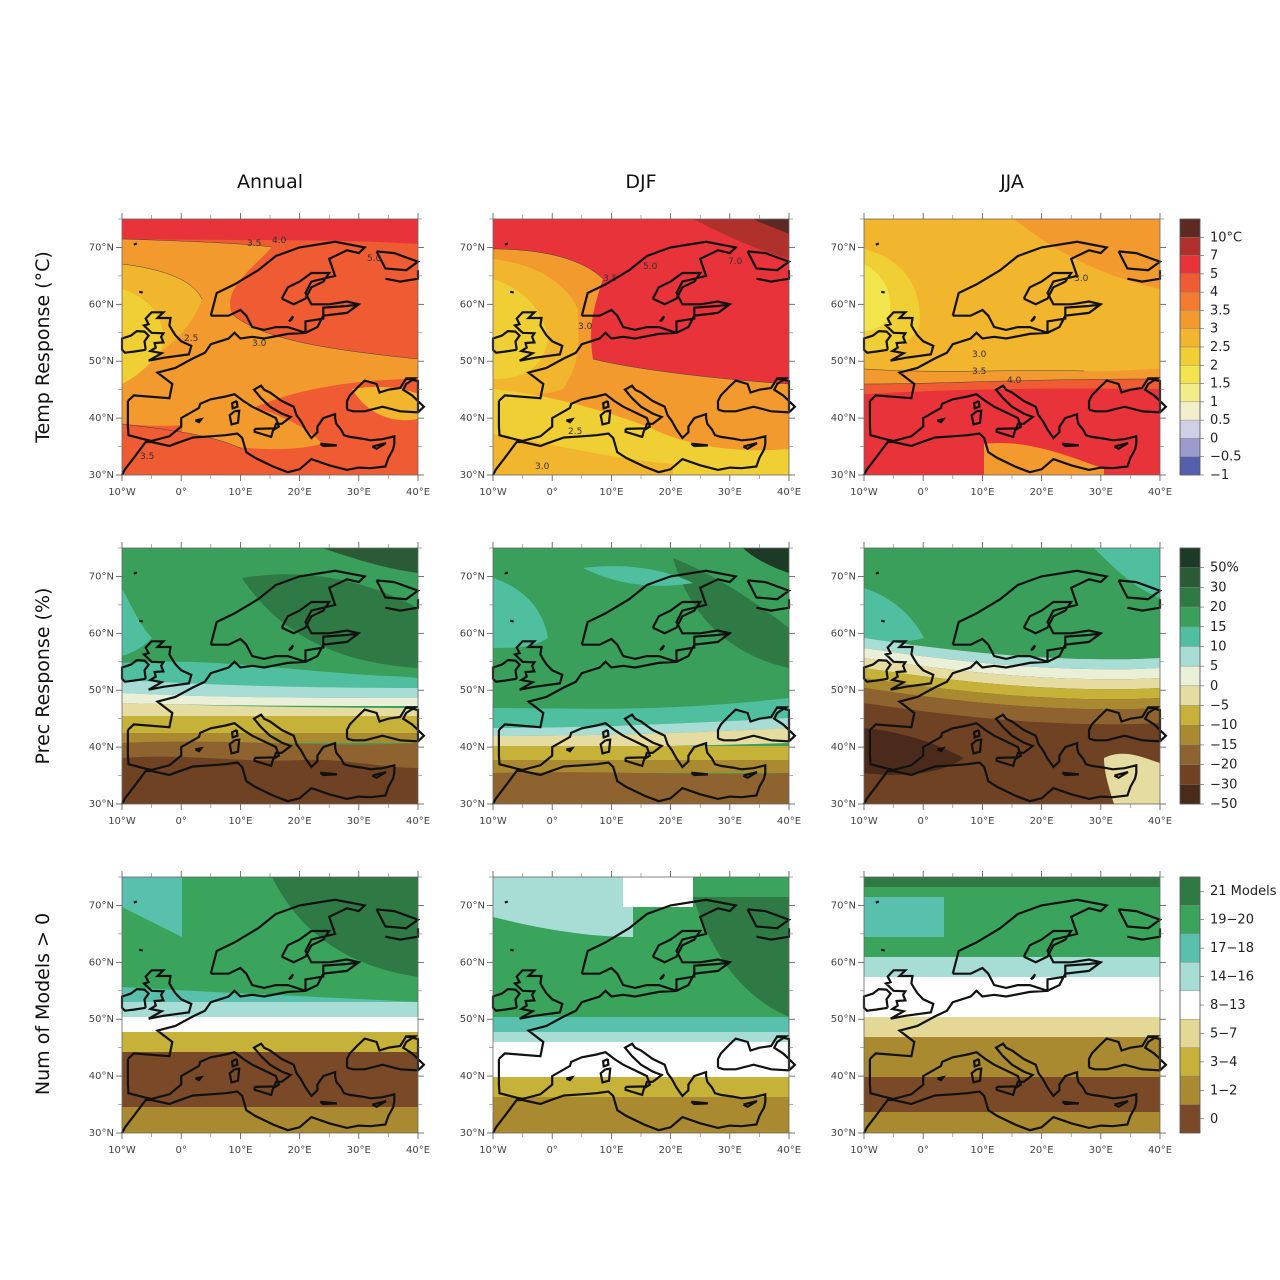  I want to click on prec-band-neg20, so click(1012, 706).